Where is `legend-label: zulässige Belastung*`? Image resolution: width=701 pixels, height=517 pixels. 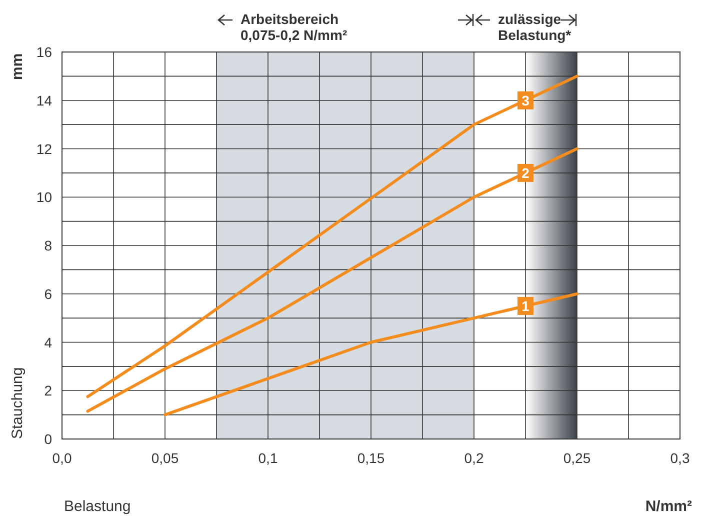 legend-label: zulässige Belastung* is located at coordinates (535, 27).